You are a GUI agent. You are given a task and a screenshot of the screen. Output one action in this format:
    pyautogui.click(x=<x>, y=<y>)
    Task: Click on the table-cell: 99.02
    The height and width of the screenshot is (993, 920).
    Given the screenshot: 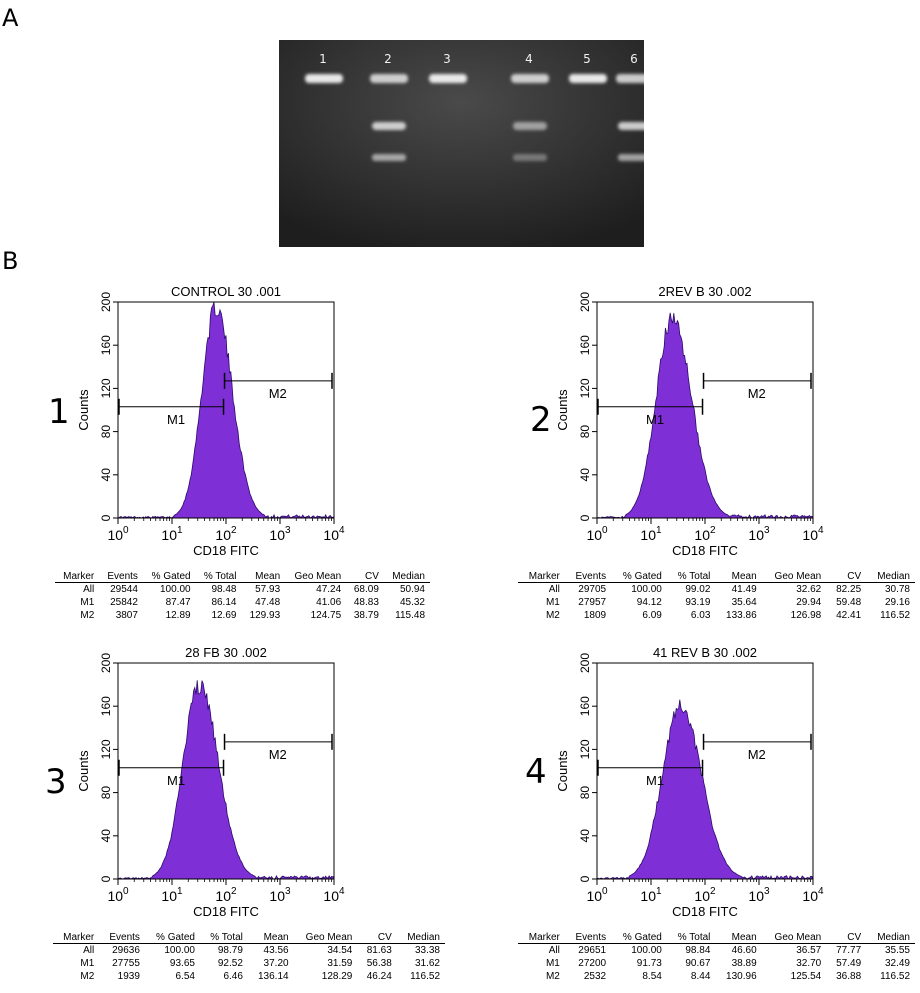 What is the action you would take?
    pyautogui.click(x=698, y=589)
    